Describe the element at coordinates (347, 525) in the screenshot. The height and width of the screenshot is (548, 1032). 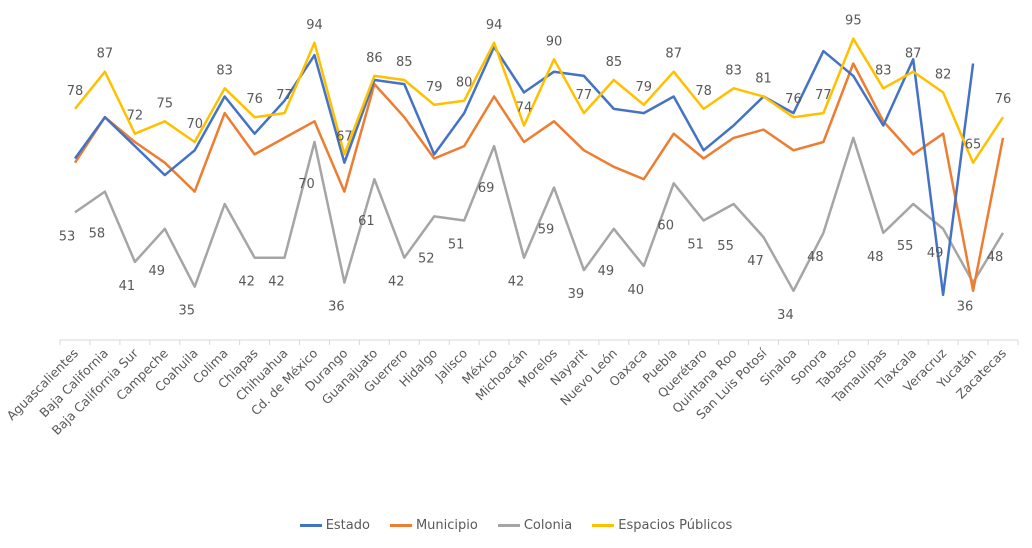
I see `legend-label-estado: Estado` at that location.